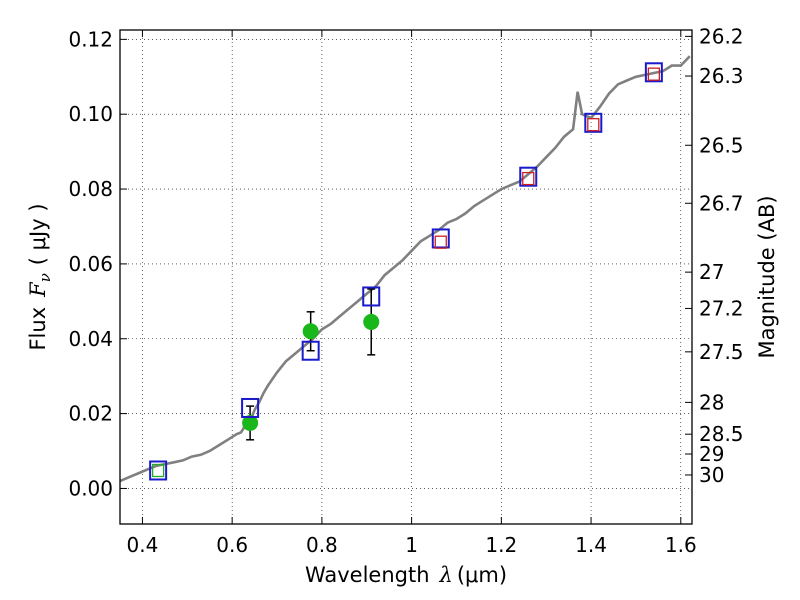 The image size is (800, 600). What do you see at coordinates (721, 36) in the screenshot?
I see `y2-tick-label: 26.2` at bounding box center [721, 36].